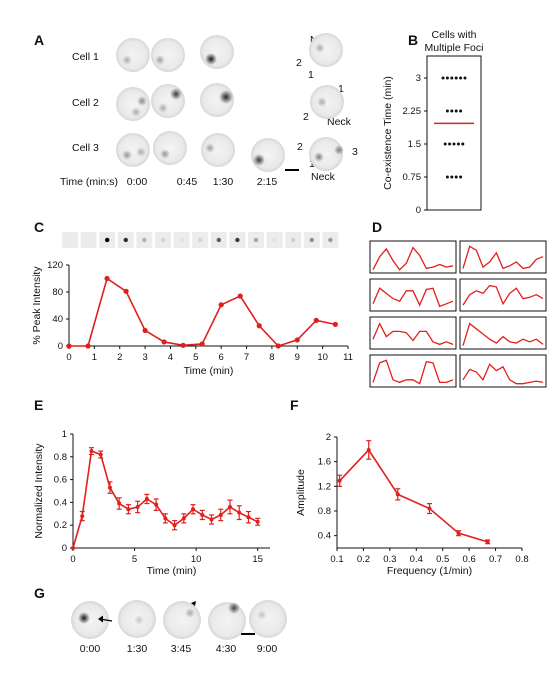 This screenshot has height=683, width=560. I want to click on c-series-line, so click(202, 312).